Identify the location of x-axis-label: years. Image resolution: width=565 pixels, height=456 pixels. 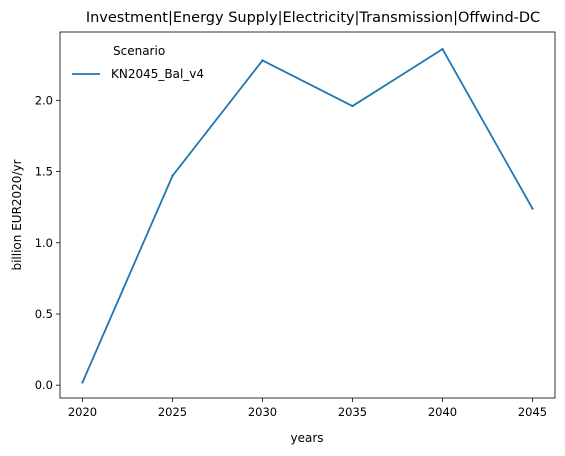
(306, 438).